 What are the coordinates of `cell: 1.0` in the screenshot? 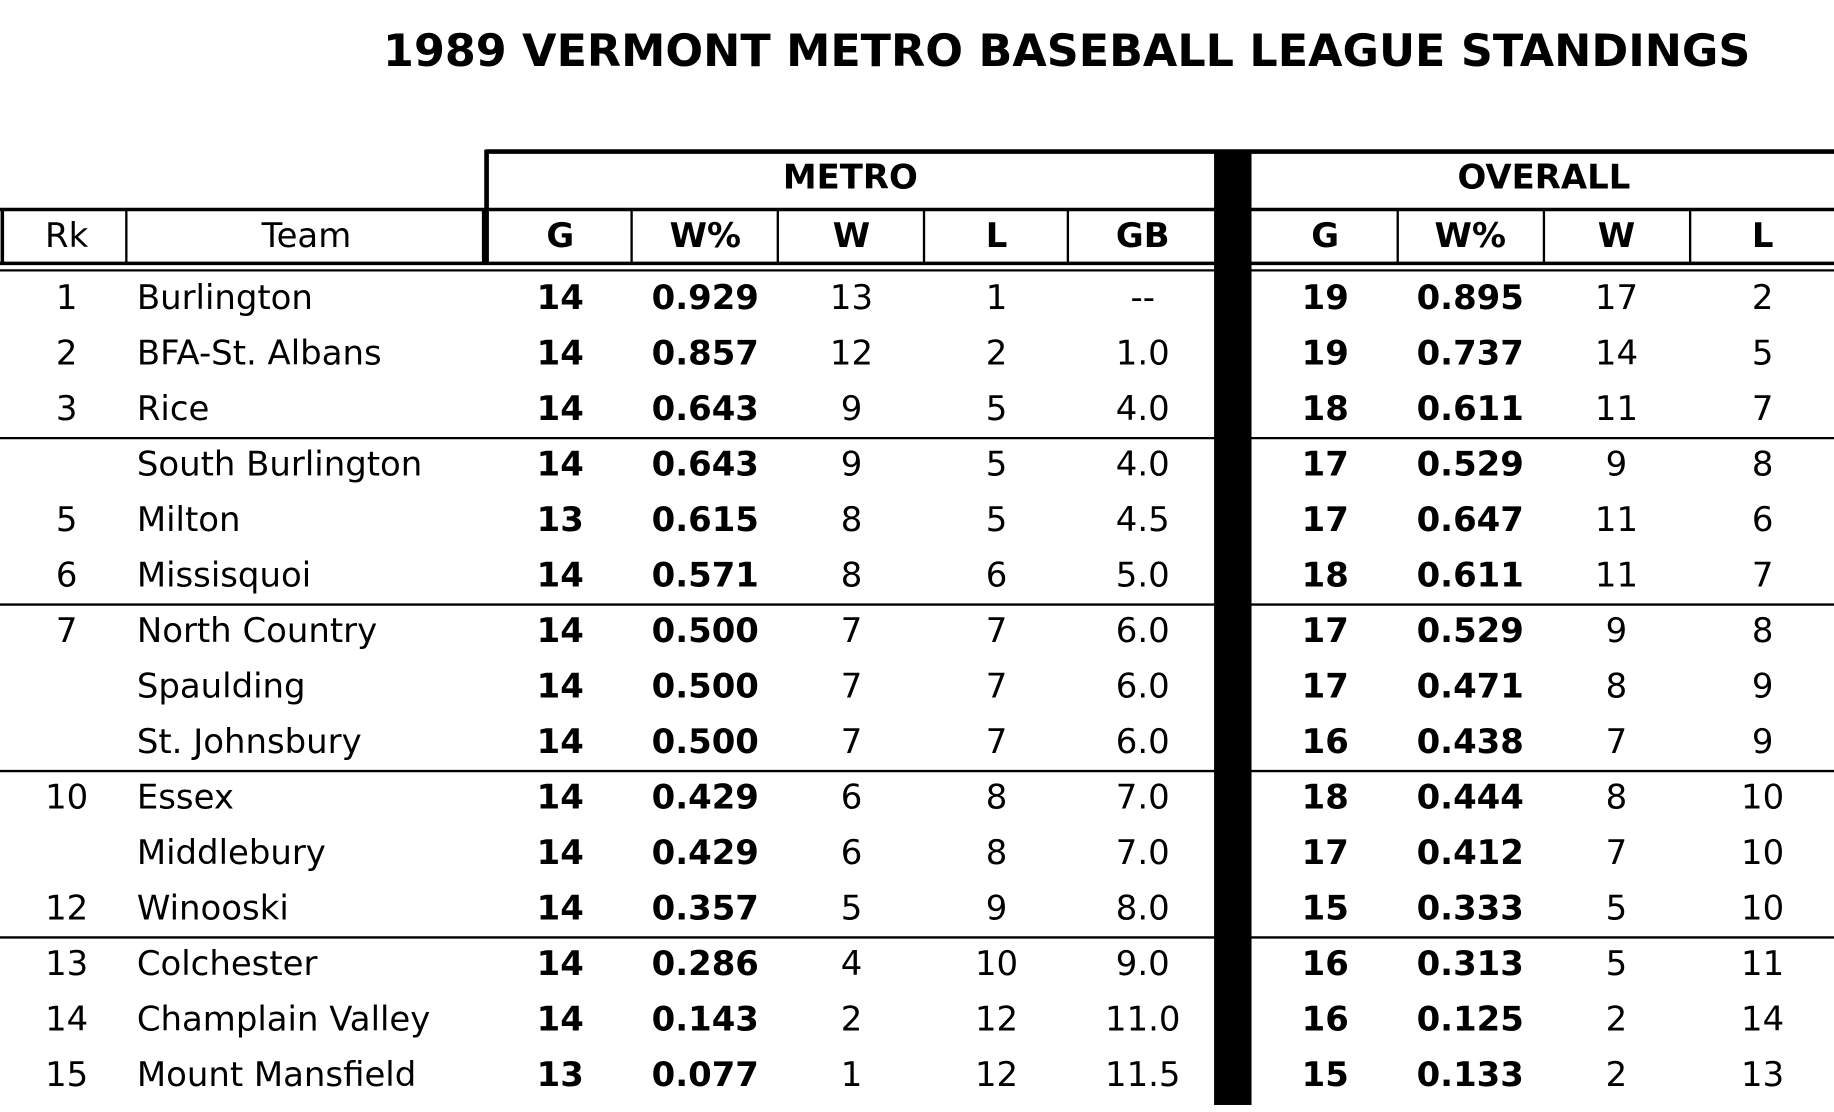 It's located at (1143, 354).